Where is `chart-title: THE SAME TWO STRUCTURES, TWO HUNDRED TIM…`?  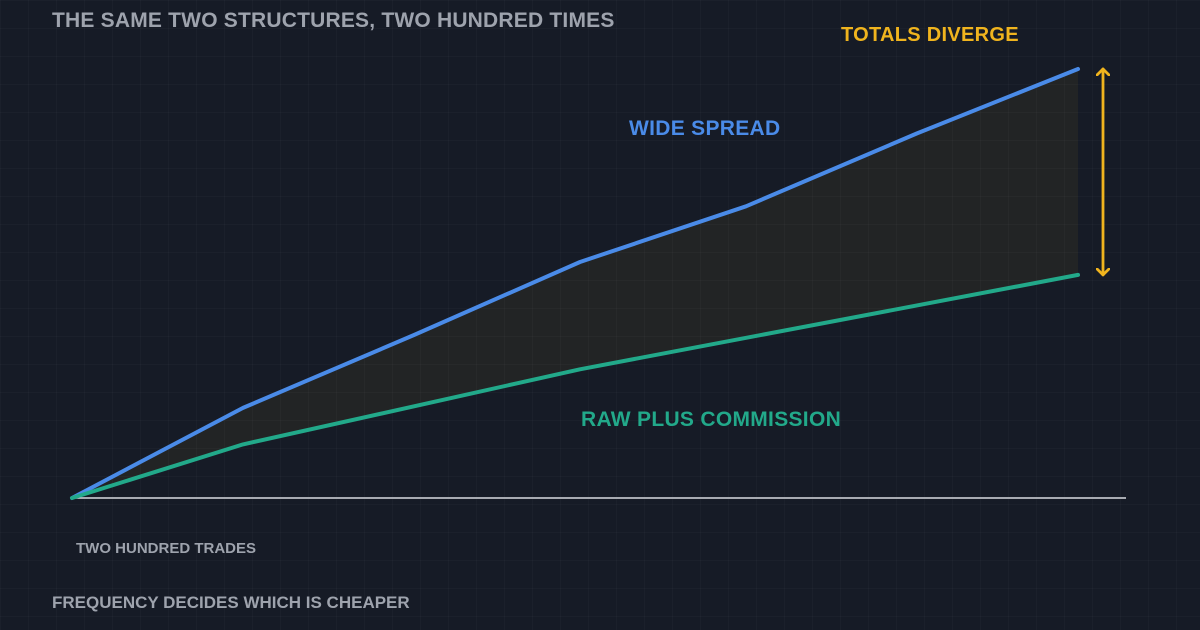 chart-title: THE SAME TWO STRUCTURES, TWO HUNDRED TIM… is located at coordinates (333, 20).